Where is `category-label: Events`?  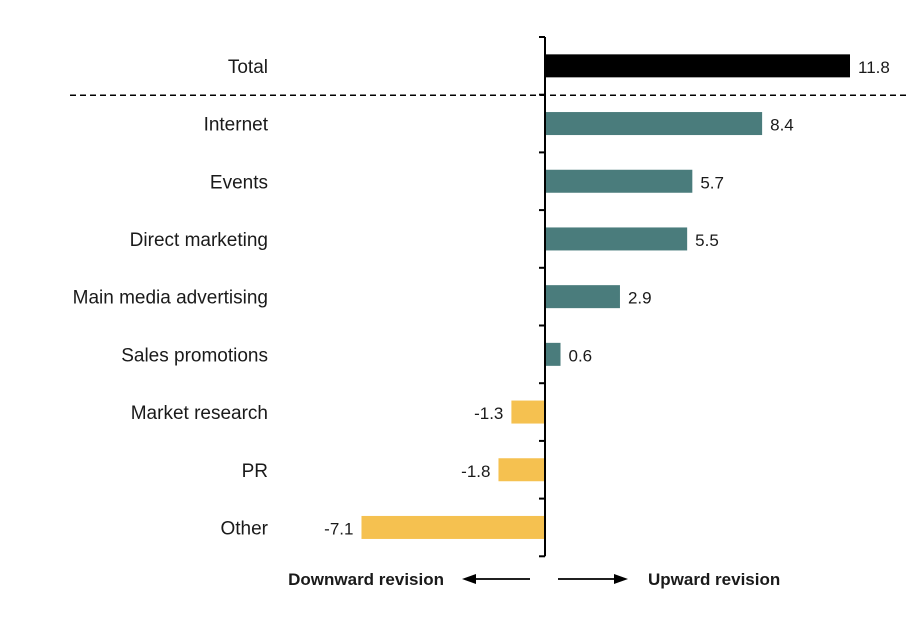
category-label: Events is located at coordinates (239, 182).